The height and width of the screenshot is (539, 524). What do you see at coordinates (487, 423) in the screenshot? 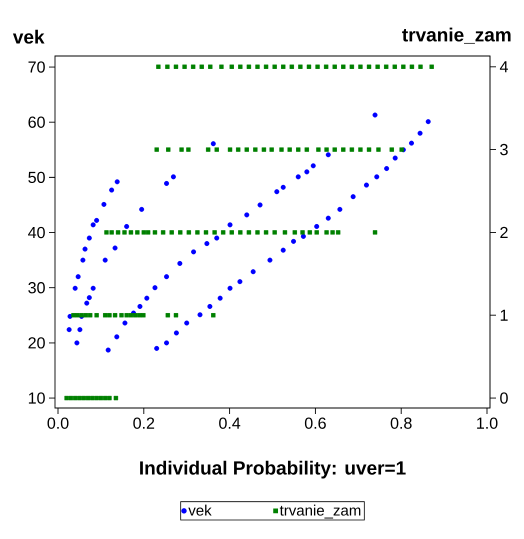
I see `x-tick-label: 1.0` at bounding box center [487, 423].